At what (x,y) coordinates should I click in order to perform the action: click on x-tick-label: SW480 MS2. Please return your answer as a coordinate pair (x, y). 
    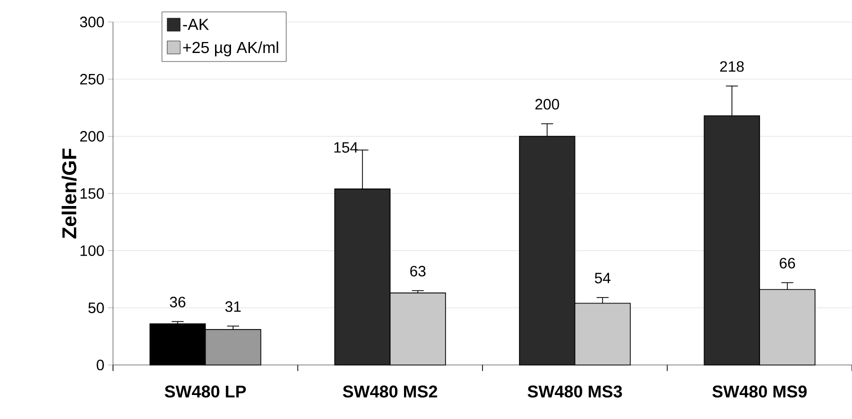
    Looking at the image, I should click on (390, 392).